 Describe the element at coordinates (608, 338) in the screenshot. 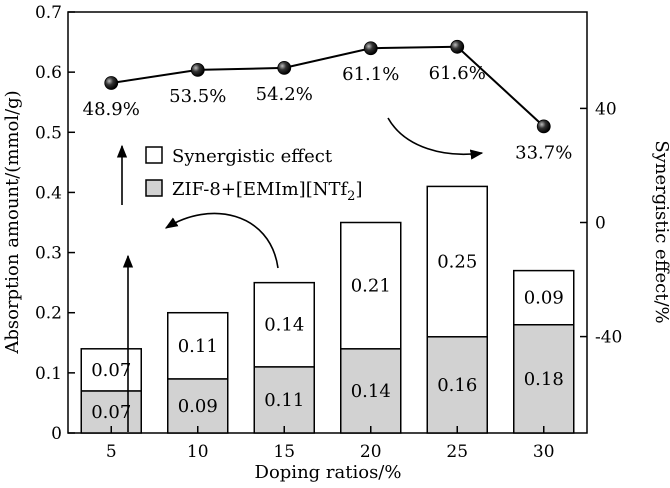

I see `y2-tick-label: -40` at that location.